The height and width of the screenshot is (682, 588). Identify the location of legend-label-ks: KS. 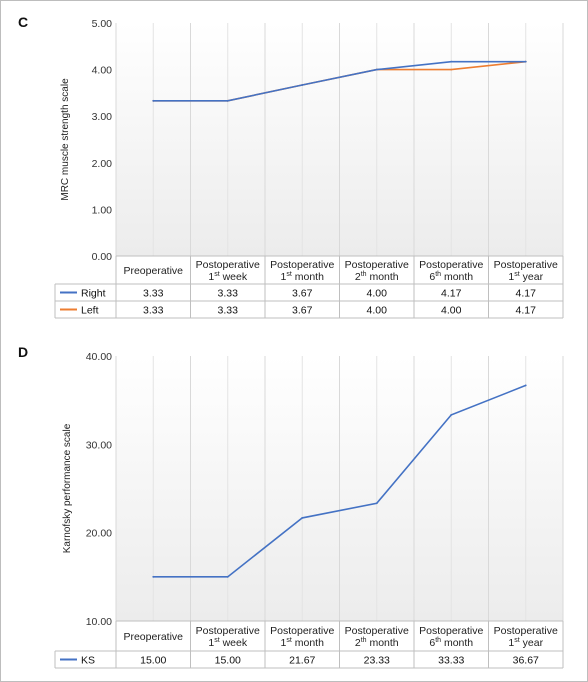
(88, 661).